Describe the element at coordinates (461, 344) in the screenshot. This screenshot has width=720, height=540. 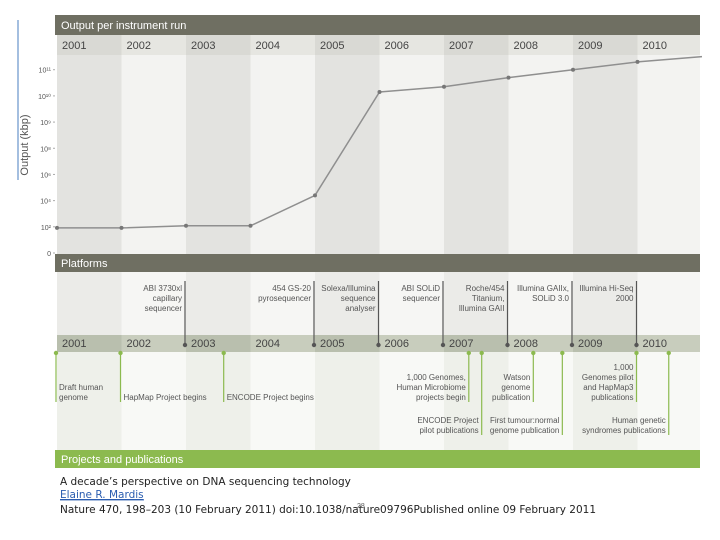
I see `timeline-year: 2007` at that location.